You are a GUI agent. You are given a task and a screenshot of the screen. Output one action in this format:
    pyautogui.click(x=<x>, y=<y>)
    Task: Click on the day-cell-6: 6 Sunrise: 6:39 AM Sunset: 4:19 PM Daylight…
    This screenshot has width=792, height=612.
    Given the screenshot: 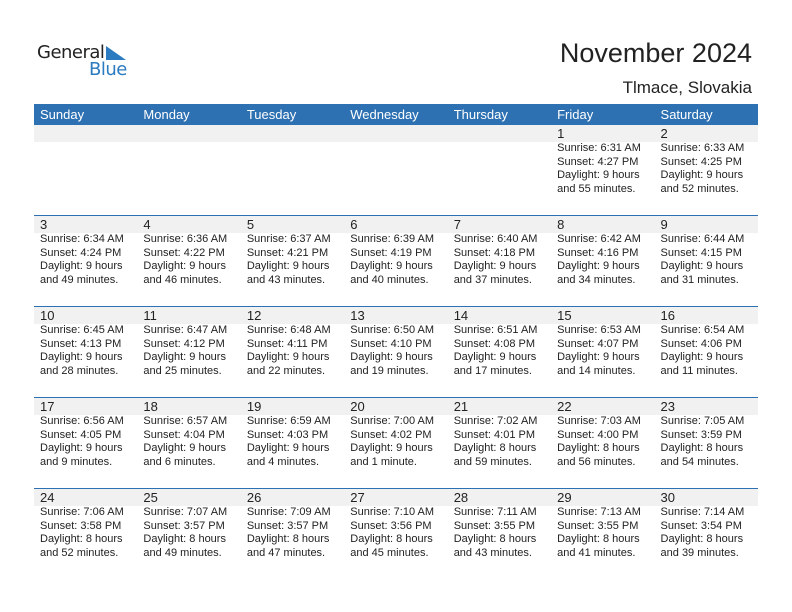 What is the action you would take?
    pyautogui.click(x=395, y=251)
    